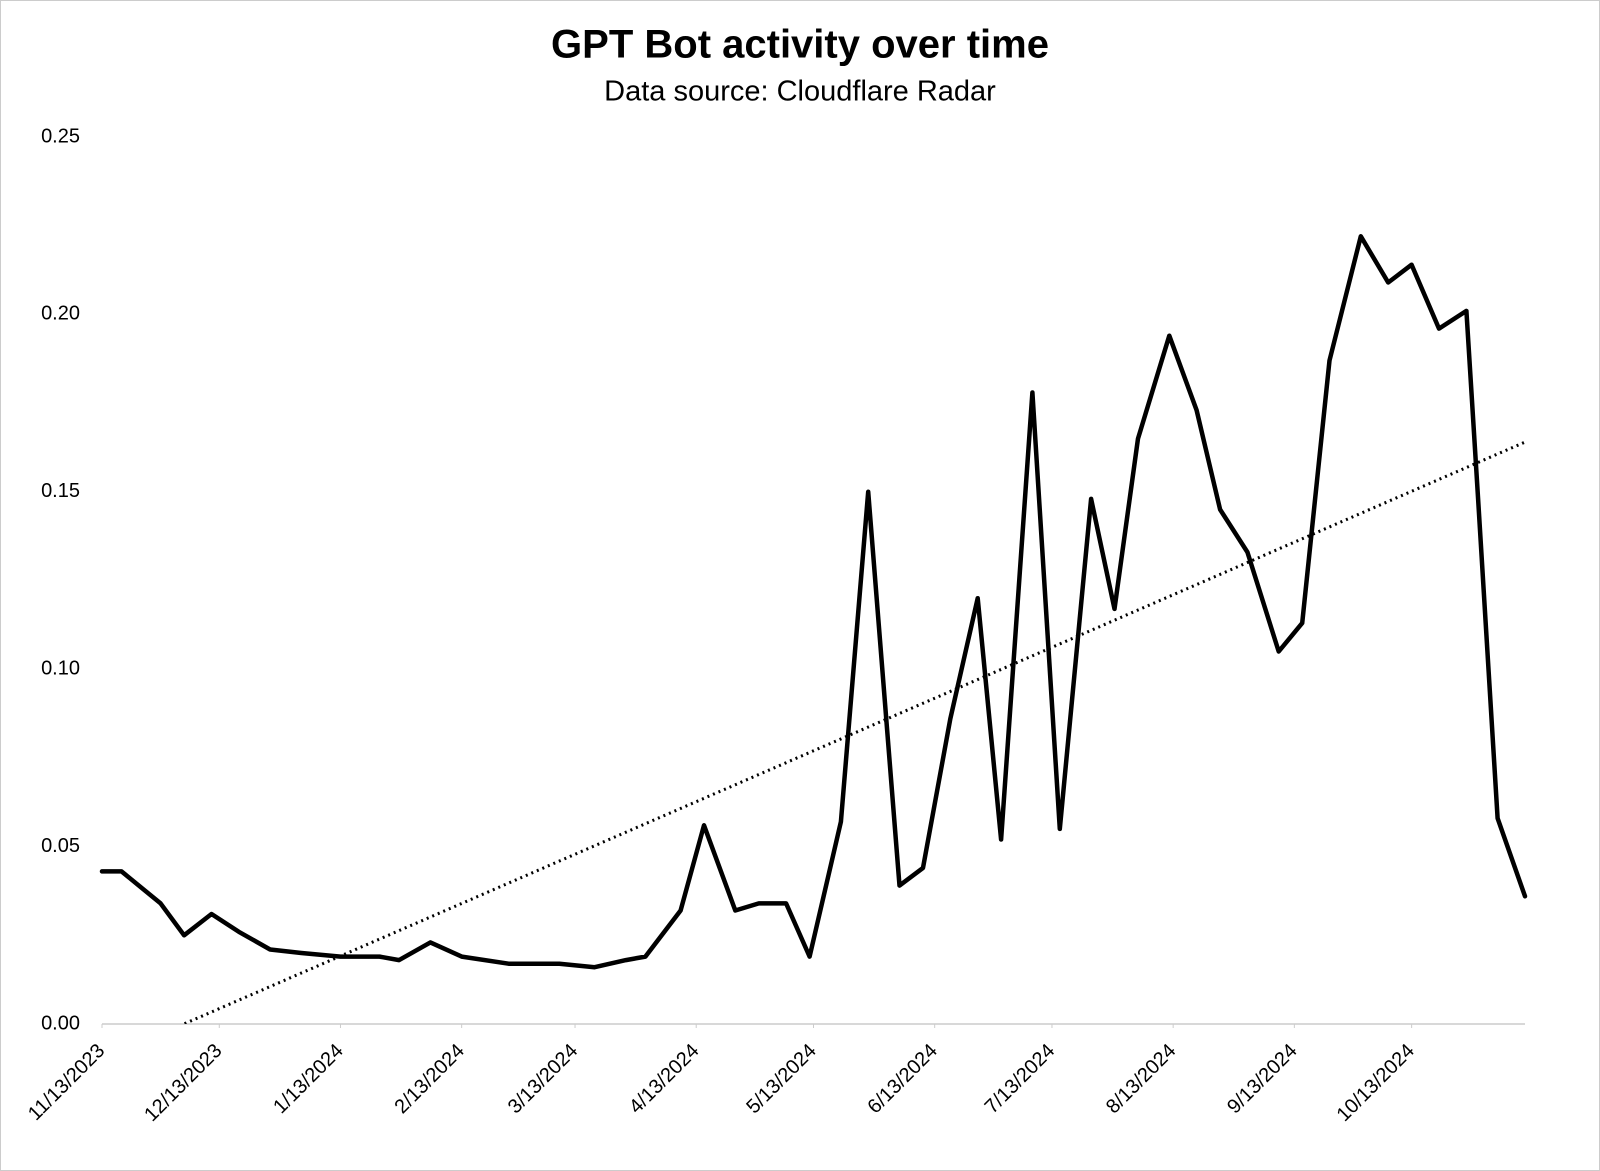  Describe the element at coordinates (60, 1023) in the screenshot. I see `y-tick-label: 0.00` at that location.